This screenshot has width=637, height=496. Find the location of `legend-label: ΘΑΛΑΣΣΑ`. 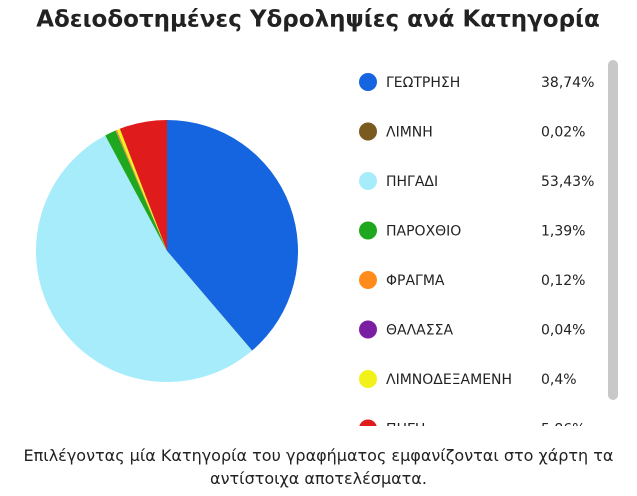

legend-label: ΘΑΛΑΣΣΑ is located at coordinates (419, 331).